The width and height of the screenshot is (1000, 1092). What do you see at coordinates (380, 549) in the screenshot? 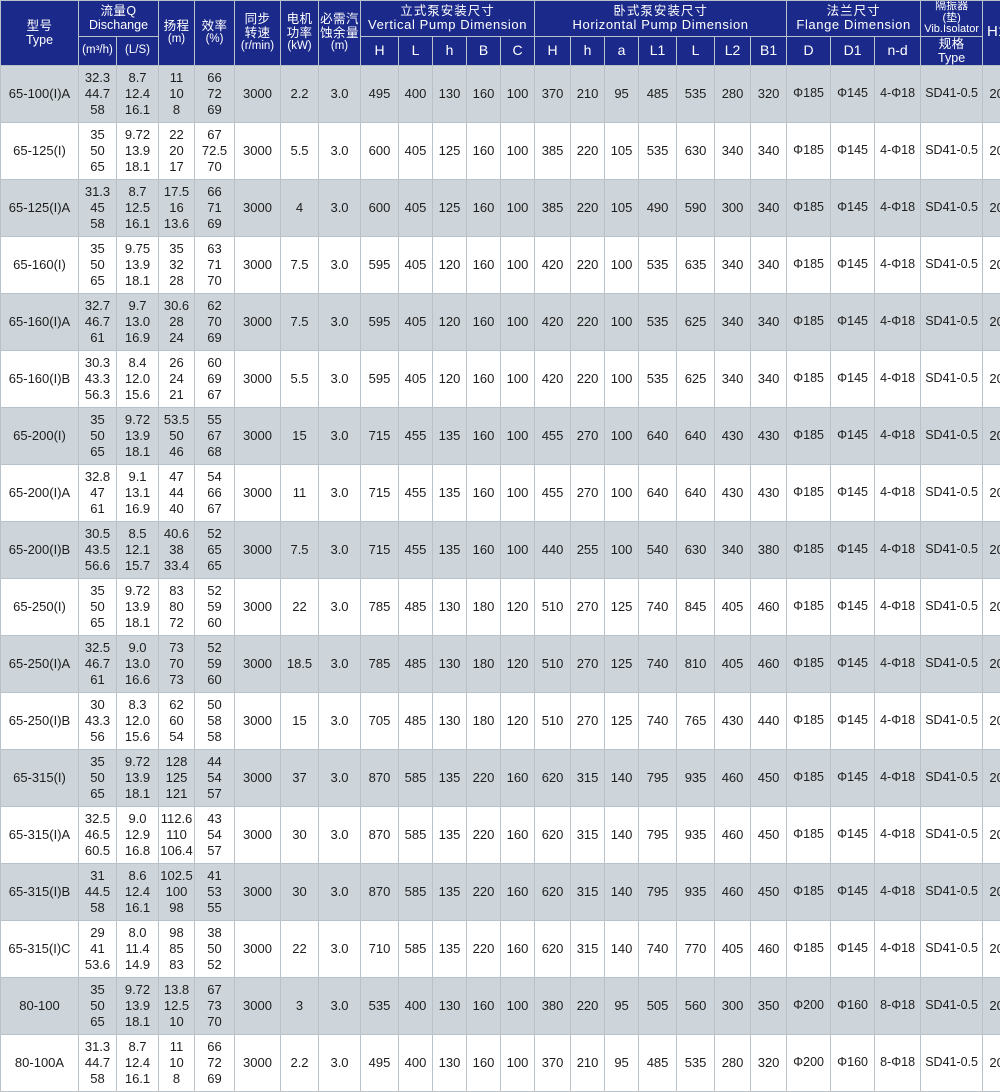
I see `cell-vH: 715` at bounding box center [380, 549].